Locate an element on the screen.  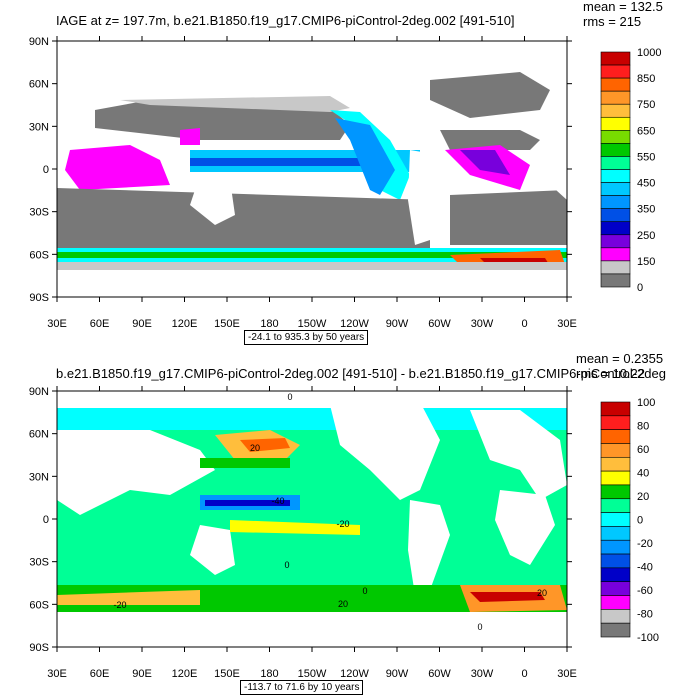
colorbar-label: 60 is located at coordinates (643, 450).